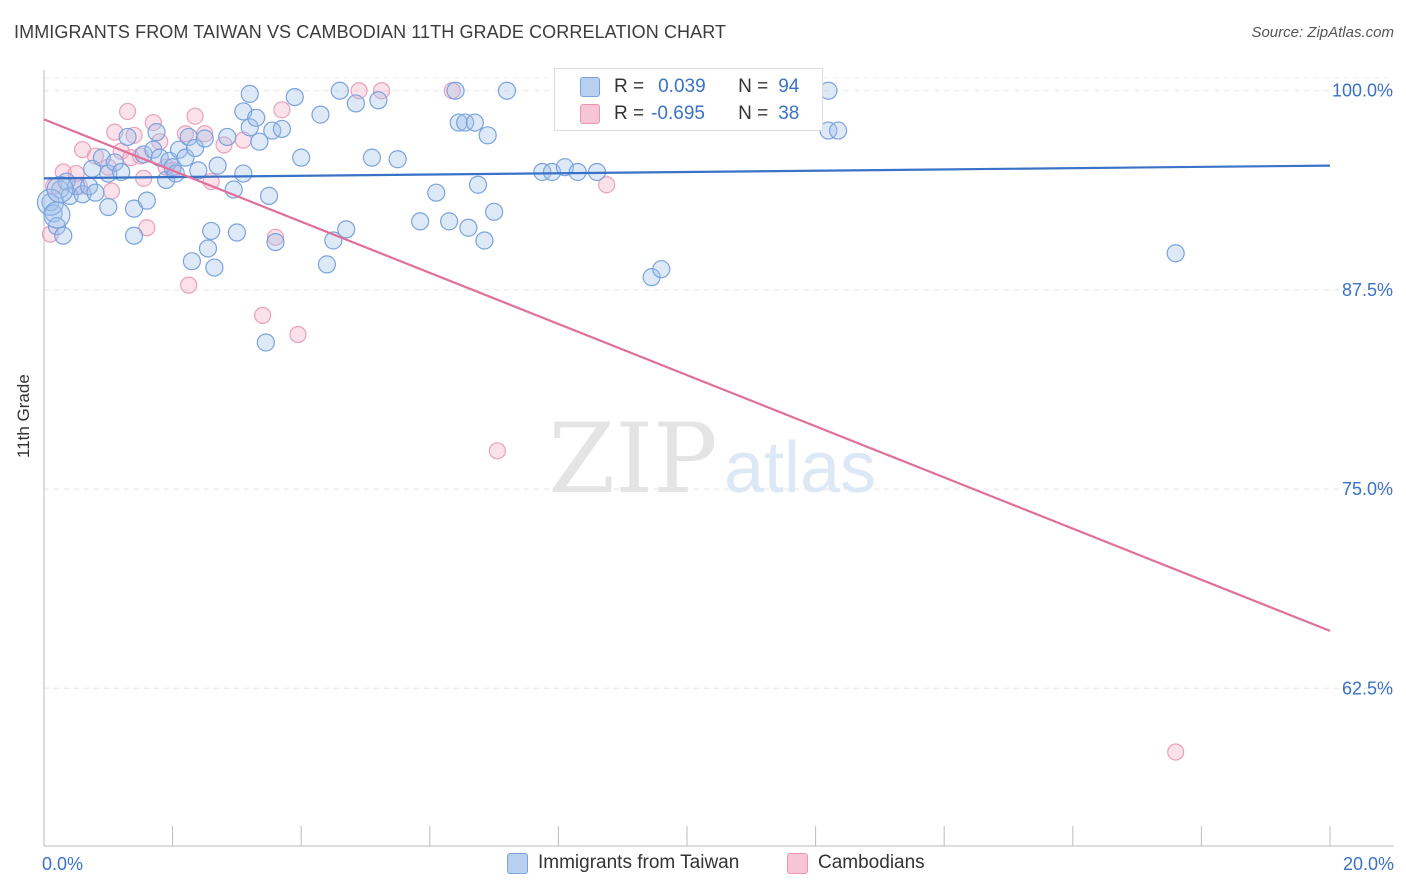 The height and width of the screenshot is (892, 1406). What do you see at coordinates (712, 459) in the screenshot?
I see `watermark: ZIP atlas` at bounding box center [712, 459].